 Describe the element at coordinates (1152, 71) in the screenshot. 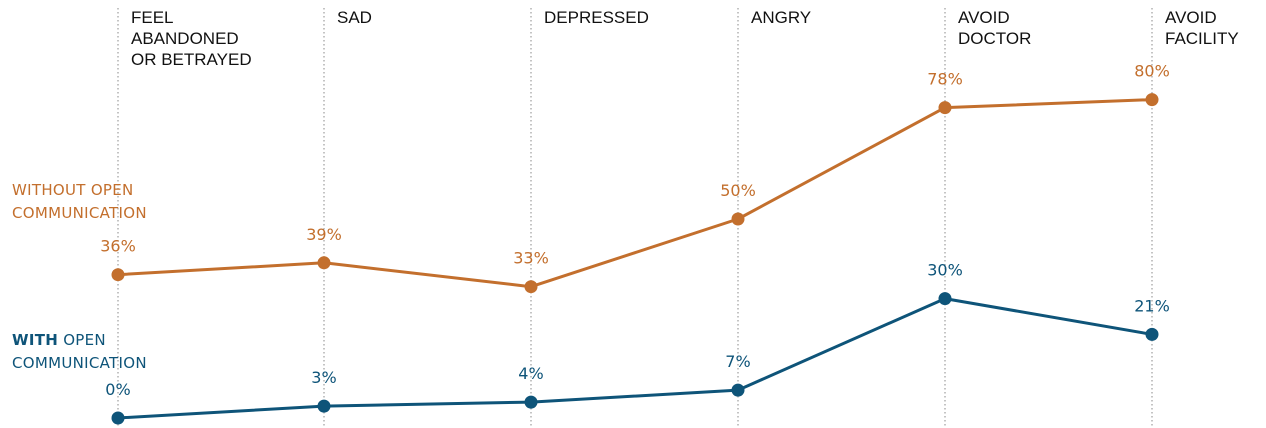

I see `data-label: 80%` at that location.